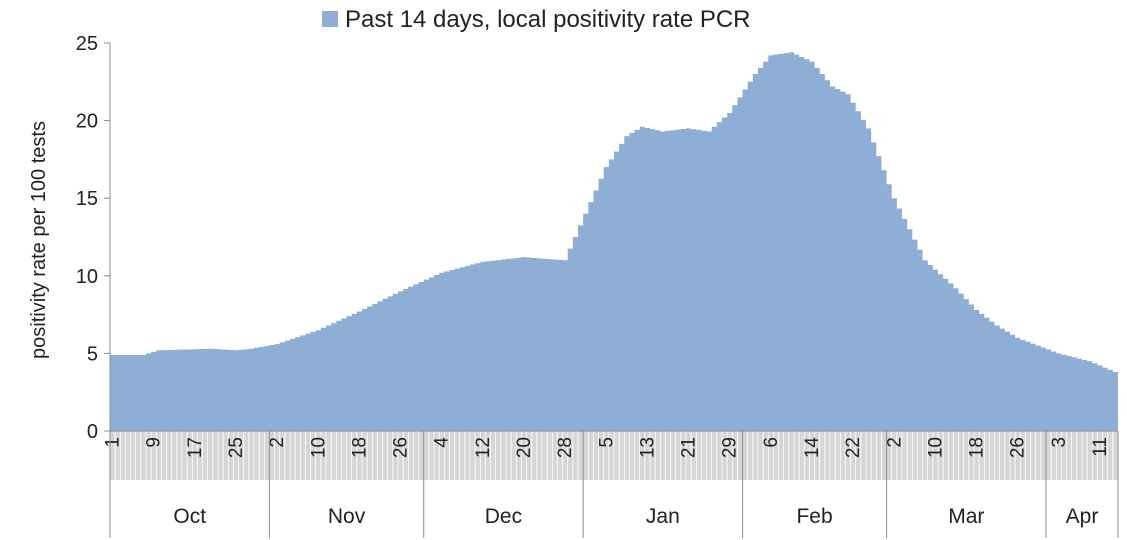 The height and width of the screenshot is (540, 1127). Describe the element at coordinates (663, 516) in the screenshot. I see `month-label: Jan` at that location.